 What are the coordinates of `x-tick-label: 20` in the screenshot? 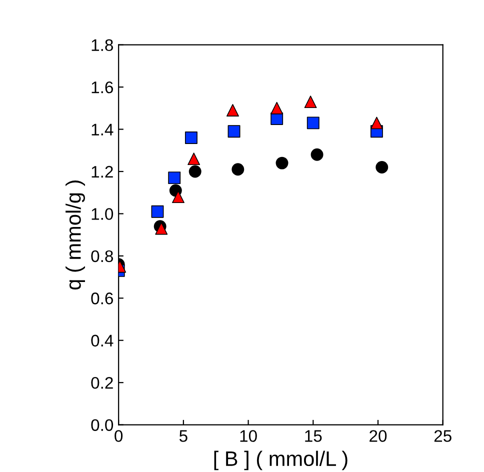 It's located at (378, 436).